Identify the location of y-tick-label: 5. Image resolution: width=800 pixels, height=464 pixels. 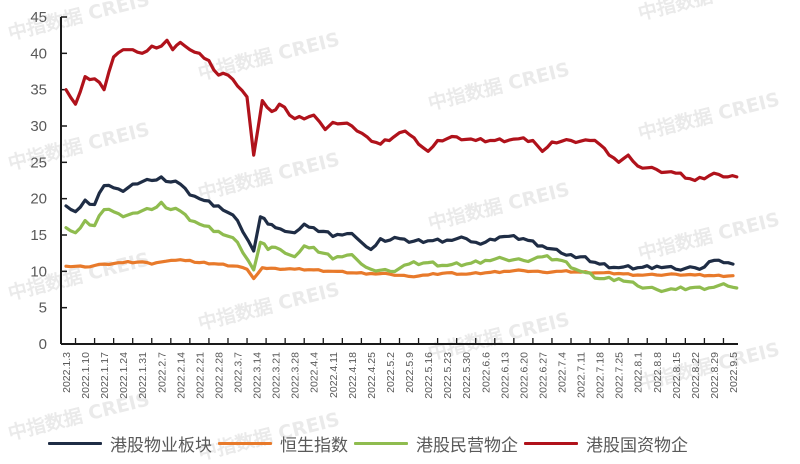
(43, 308).